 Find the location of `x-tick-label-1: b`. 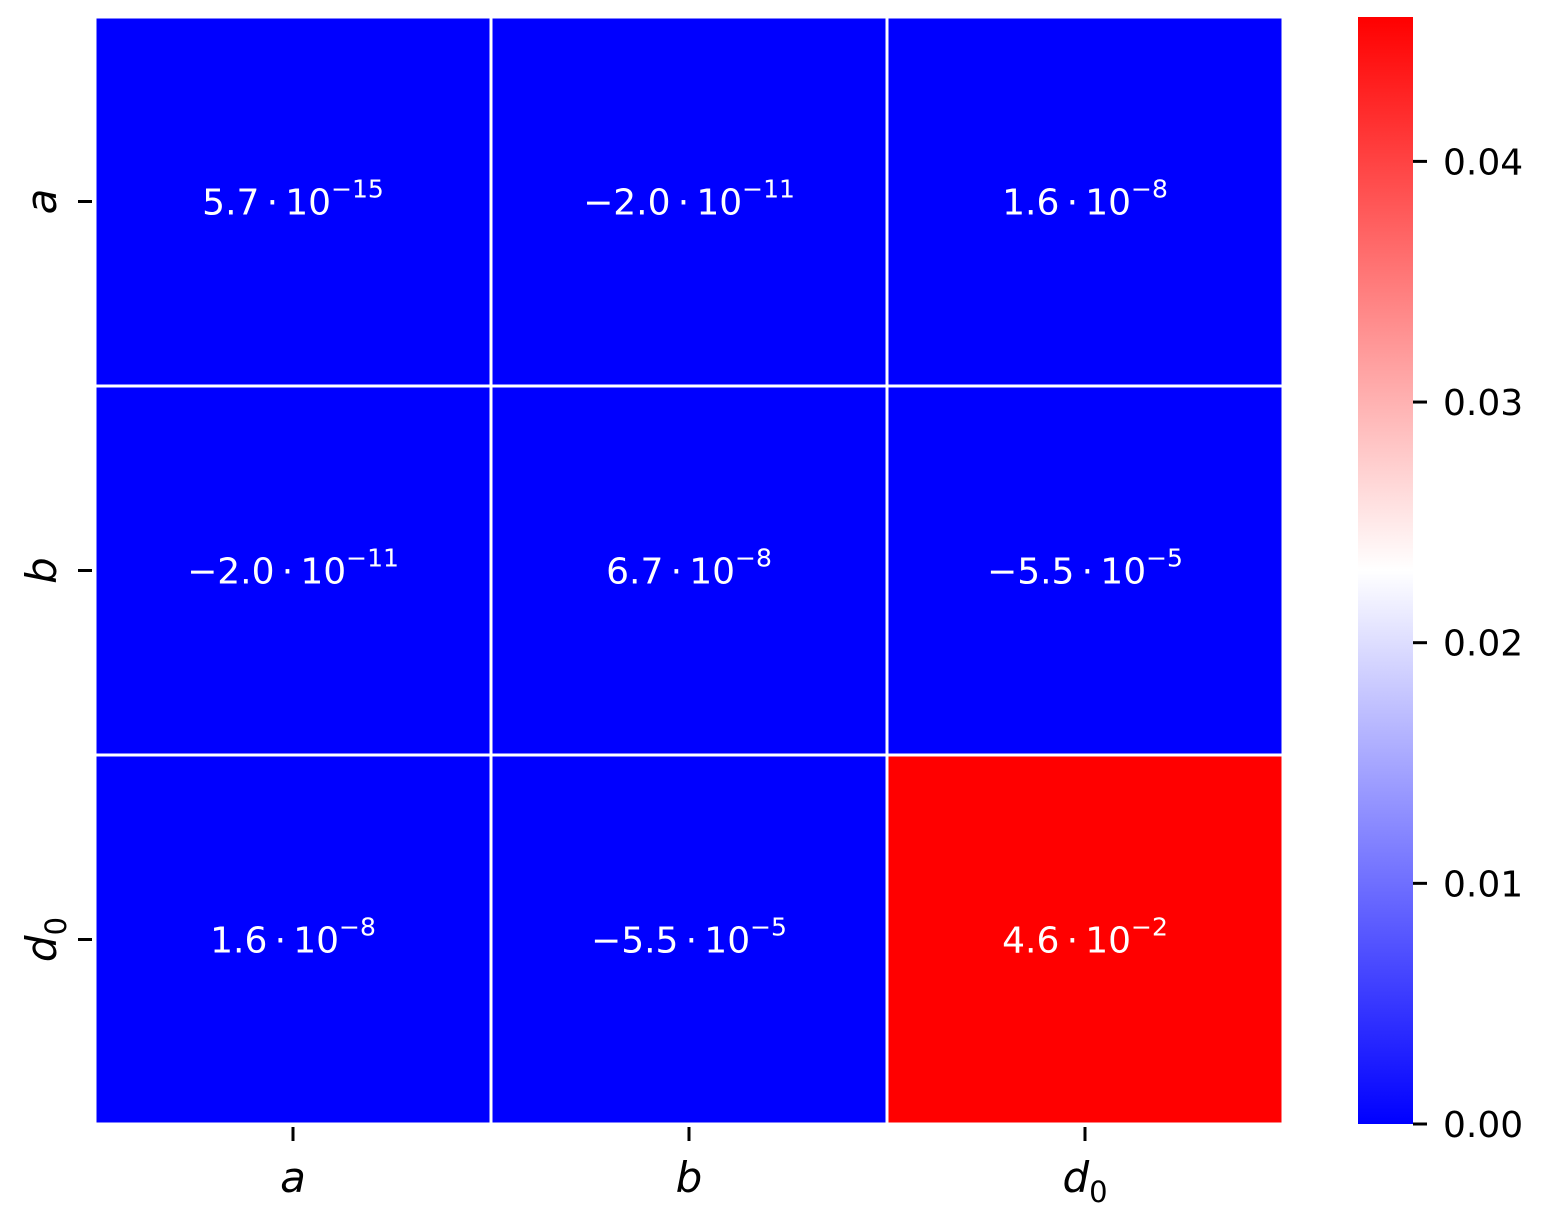

x-tick-label-1: b is located at coordinates (689, 1177).